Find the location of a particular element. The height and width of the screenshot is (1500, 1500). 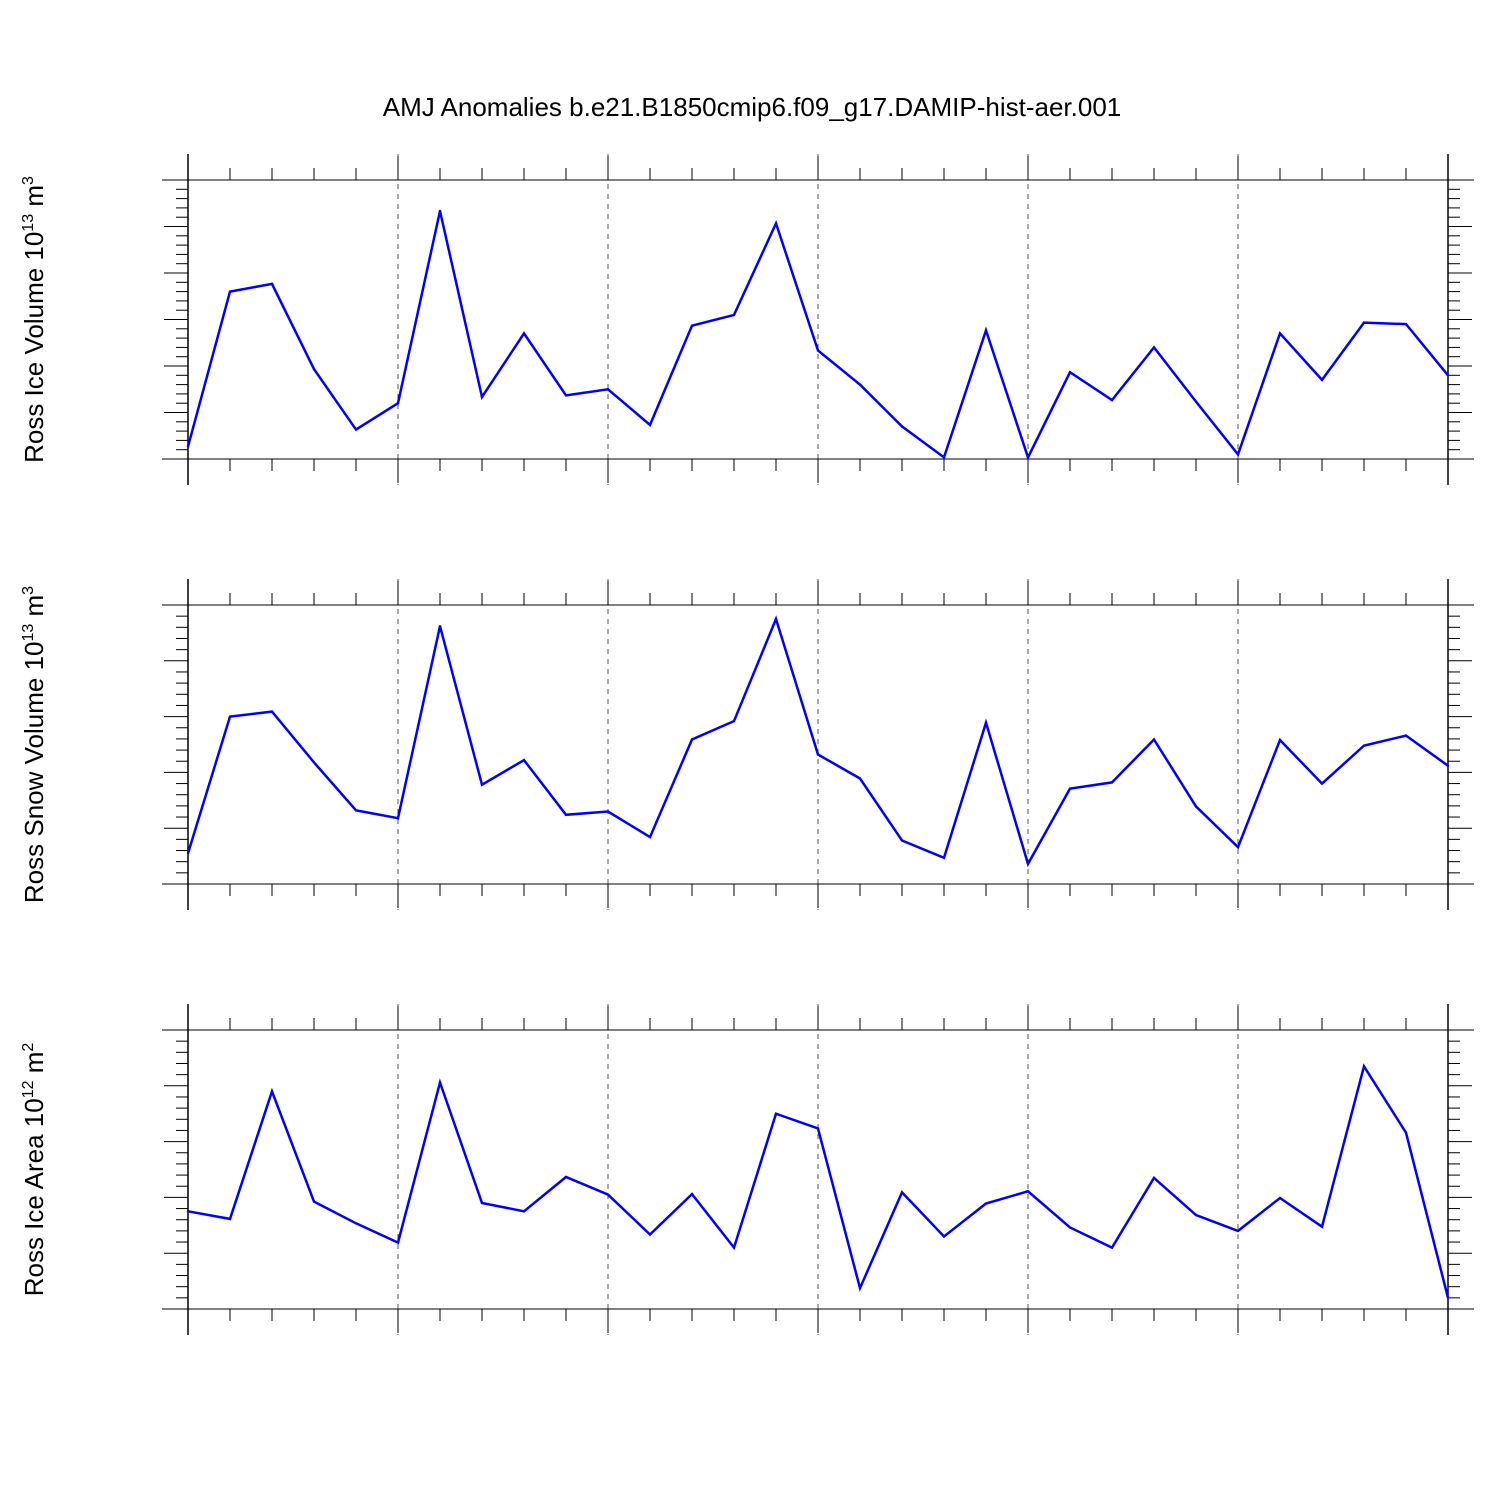

y-axis-label-main: Ross Ice Volume 10 is located at coordinates (34, 347).